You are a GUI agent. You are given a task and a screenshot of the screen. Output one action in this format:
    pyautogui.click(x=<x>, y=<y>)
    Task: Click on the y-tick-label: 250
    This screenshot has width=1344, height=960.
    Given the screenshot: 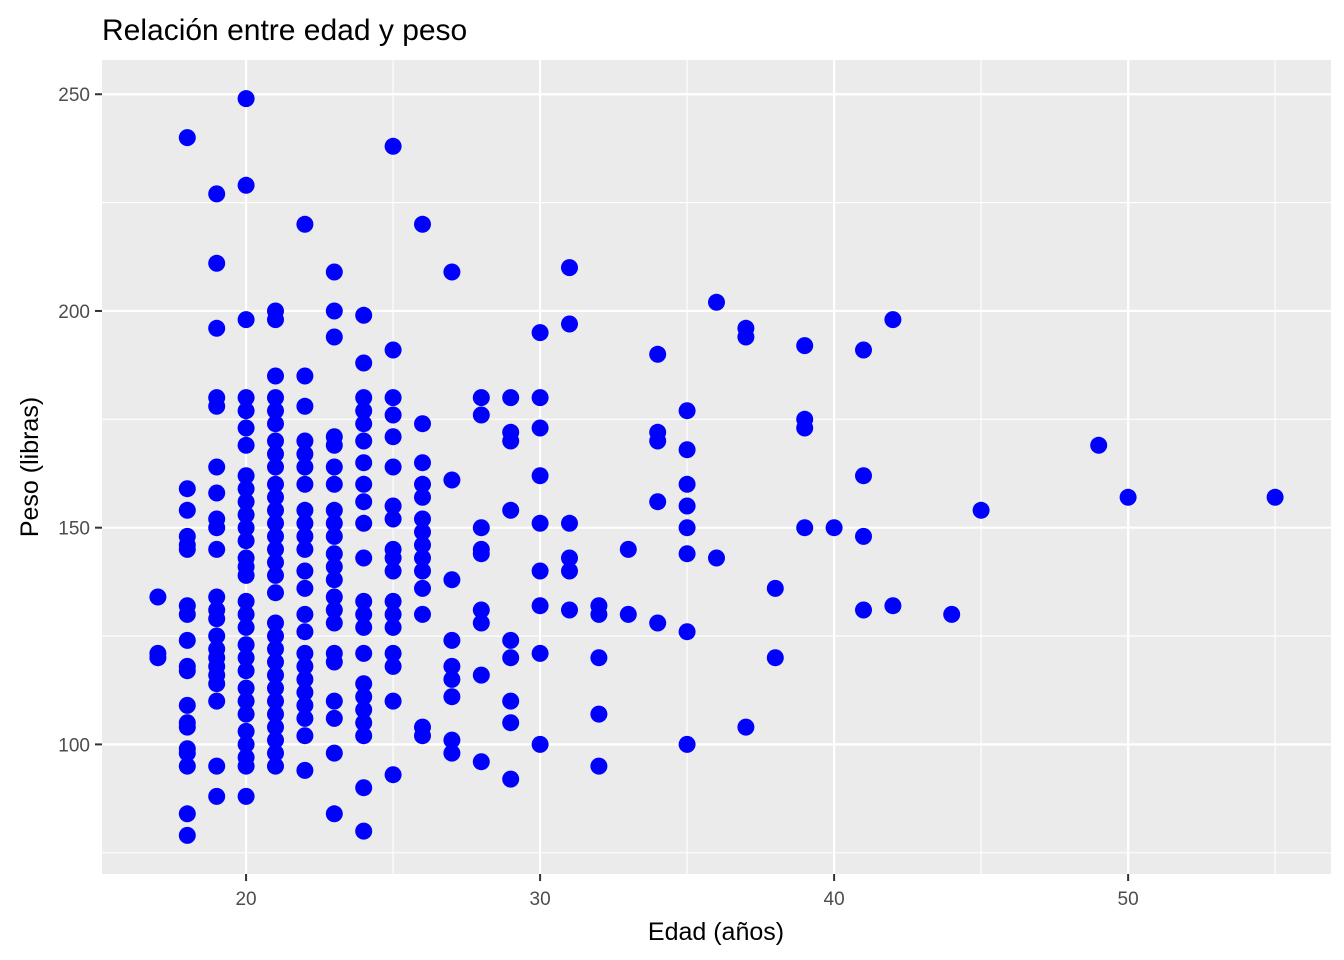 What is the action you would take?
    pyautogui.click(x=74, y=95)
    